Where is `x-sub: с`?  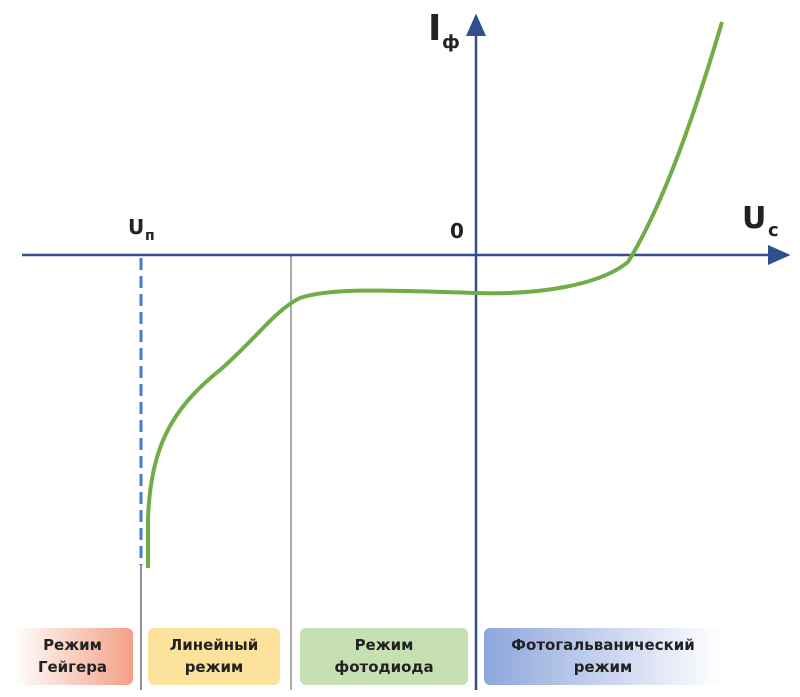
x-sub: с is located at coordinates (773, 230).